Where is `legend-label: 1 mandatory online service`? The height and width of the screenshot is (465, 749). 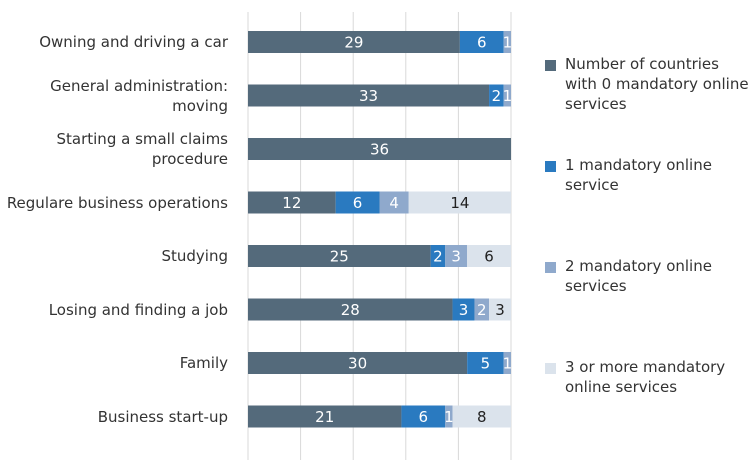 legend-label: 1 mandatory online service is located at coordinates (638, 175).